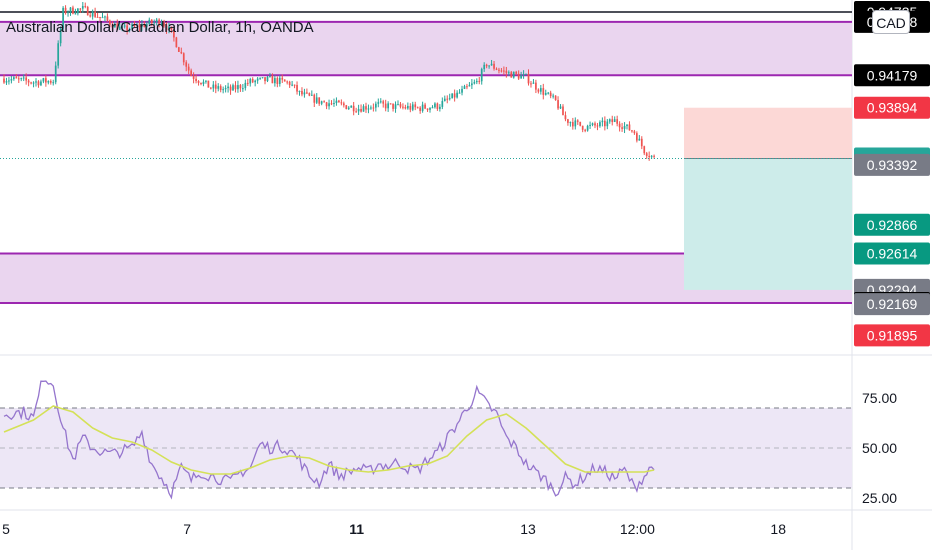  Describe the element at coordinates (778, 529) in the screenshot. I see `time-tick-label: 18` at that location.